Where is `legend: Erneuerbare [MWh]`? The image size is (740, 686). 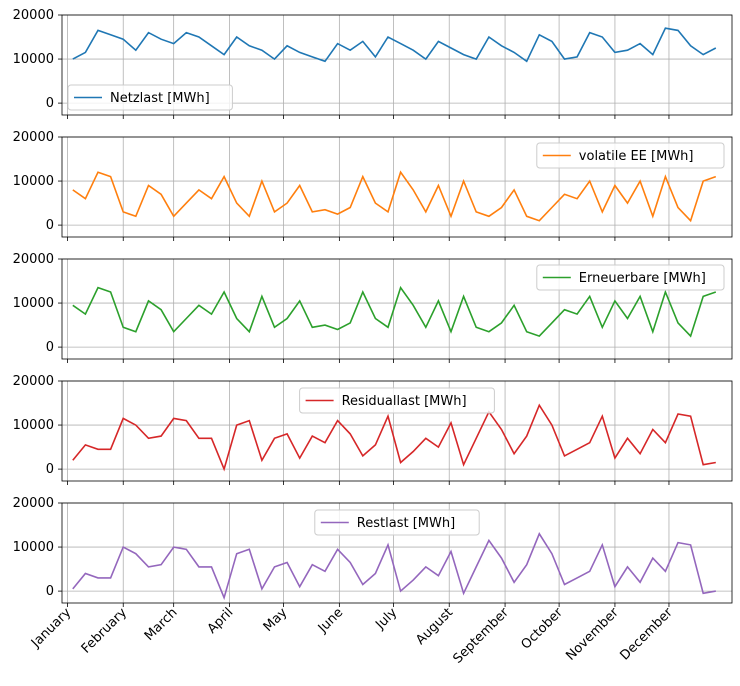 legend: Erneuerbare [MWh] is located at coordinates (630, 277).